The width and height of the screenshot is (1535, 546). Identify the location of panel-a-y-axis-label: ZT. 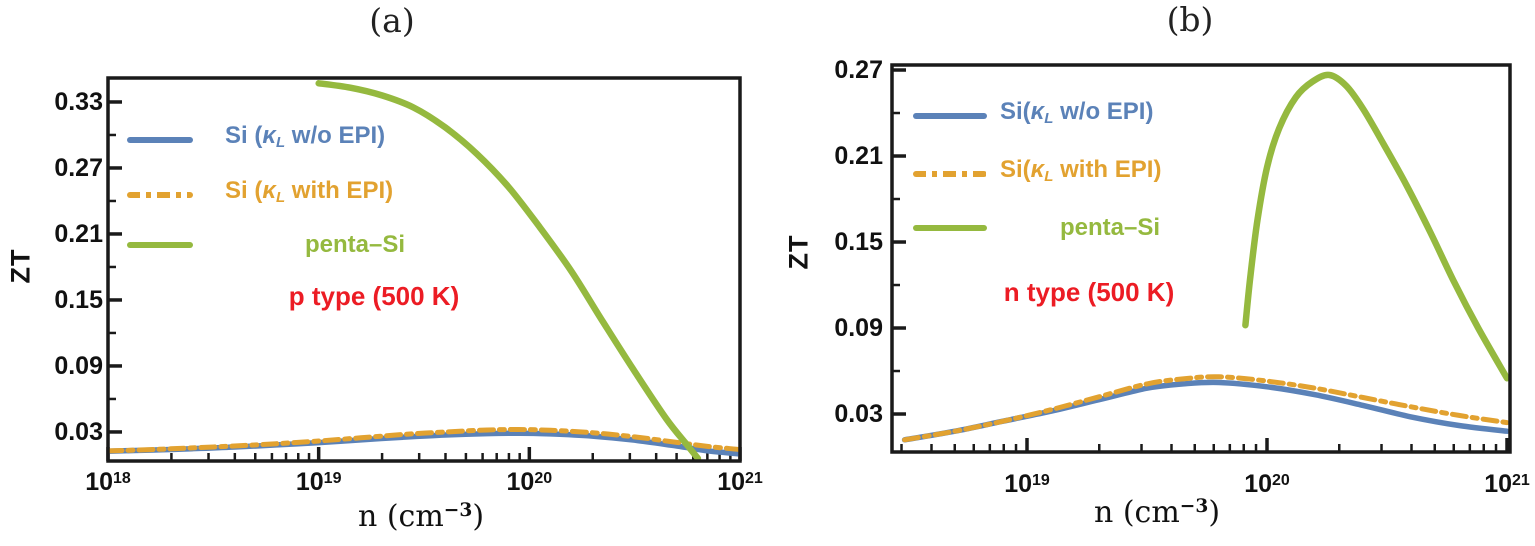
(20, 266).